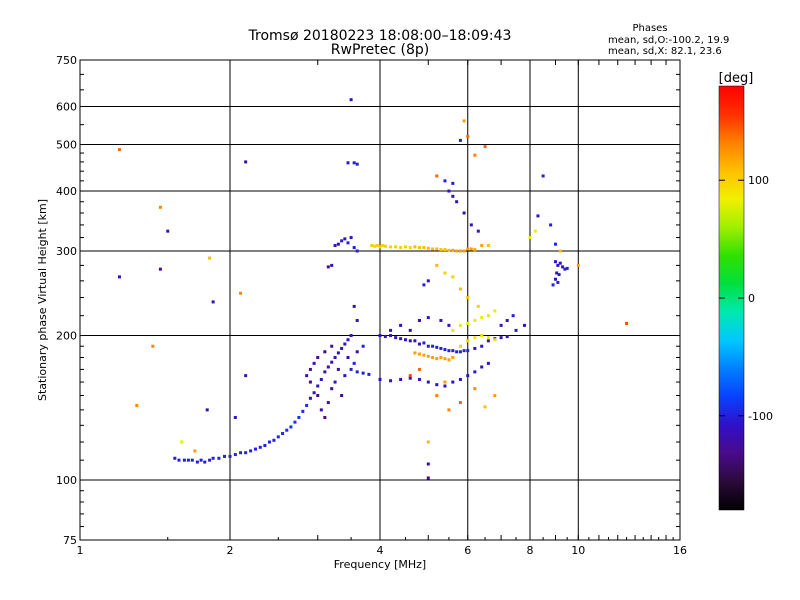 Image resolution: width=800 pixels, height=600 pixels. What do you see at coordinates (380, 564) in the screenshot?
I see `x-axis-label: Frequency [MHz]` at bounding box center [380, 564].